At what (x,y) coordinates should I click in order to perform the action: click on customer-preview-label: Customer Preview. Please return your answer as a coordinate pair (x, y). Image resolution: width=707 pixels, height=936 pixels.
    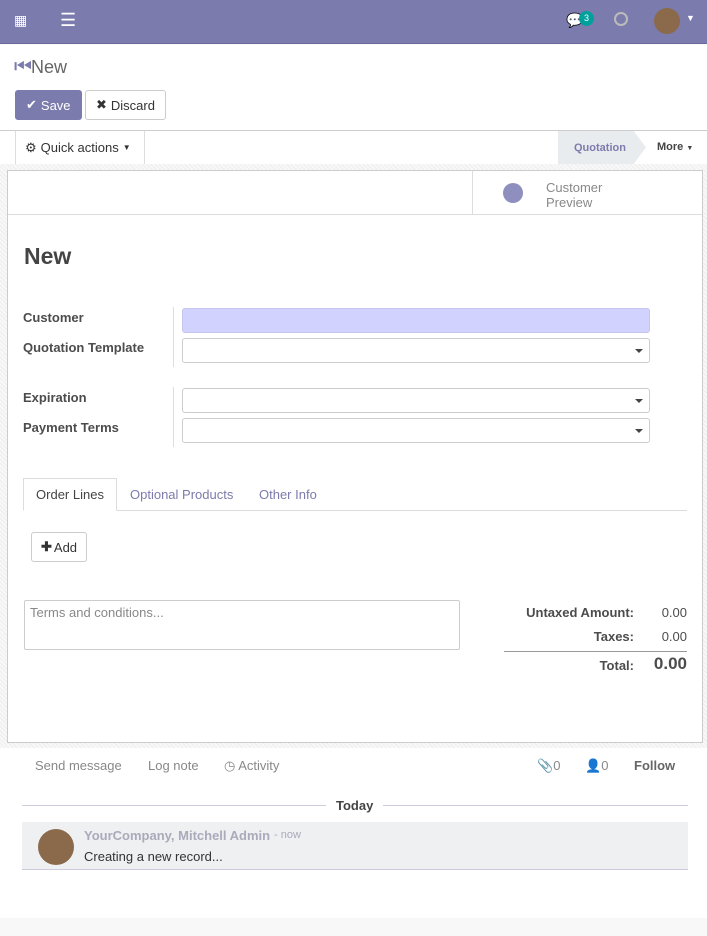
    Looking at the image, I should click on (574, 195).